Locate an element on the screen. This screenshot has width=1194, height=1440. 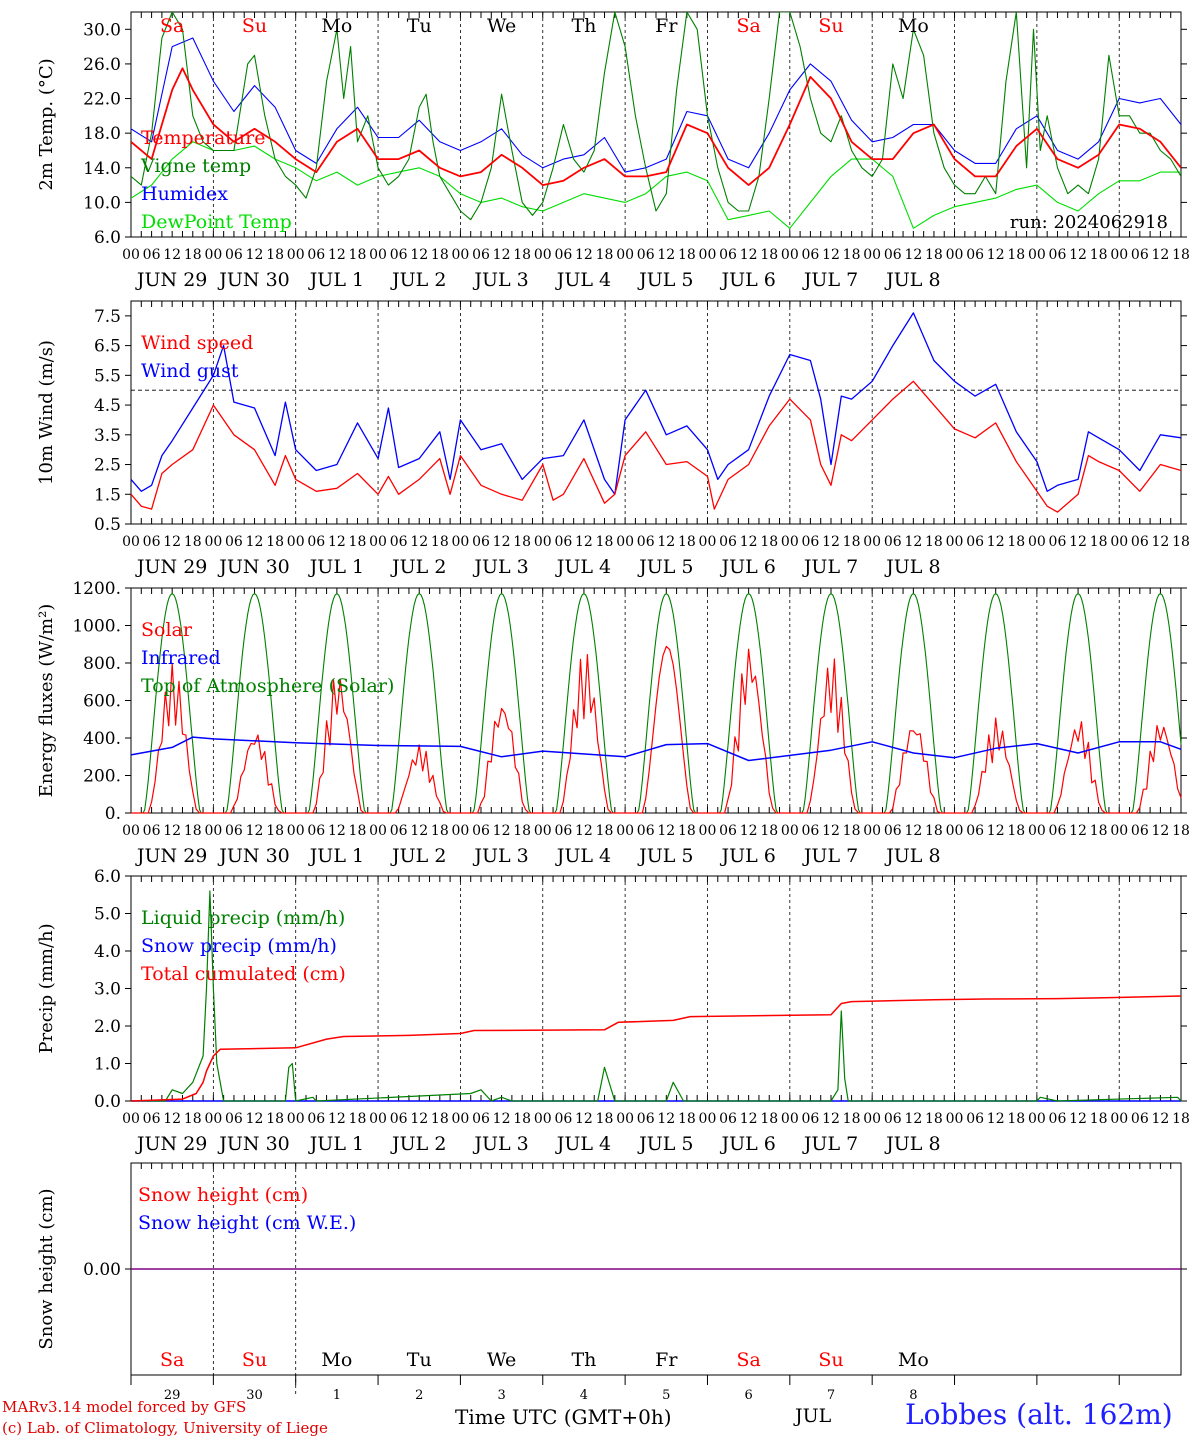
day-number-label: 2 is located at coordinates (419, 1395).